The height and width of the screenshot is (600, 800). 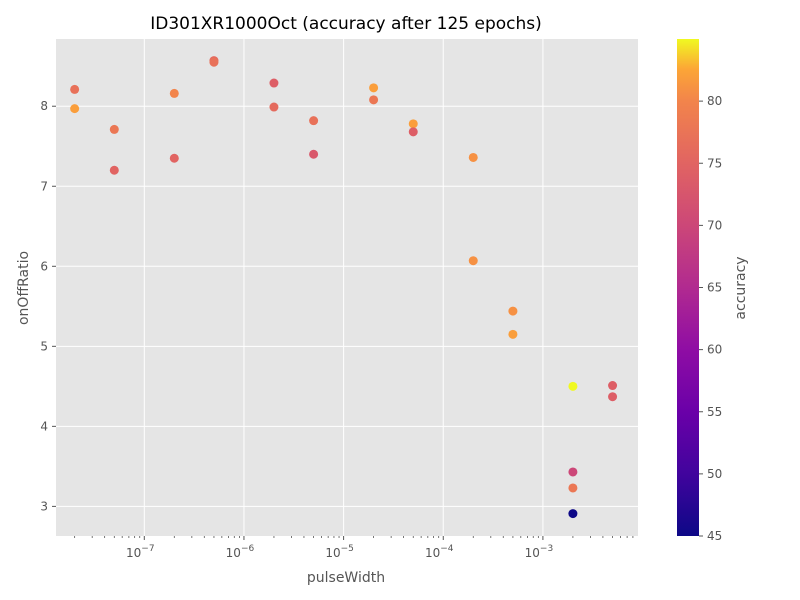 What do you see at coordinates (714, 288) in the screenshot?
I see `colorbar-tick-label: 65` at bounding box center [714, 288].